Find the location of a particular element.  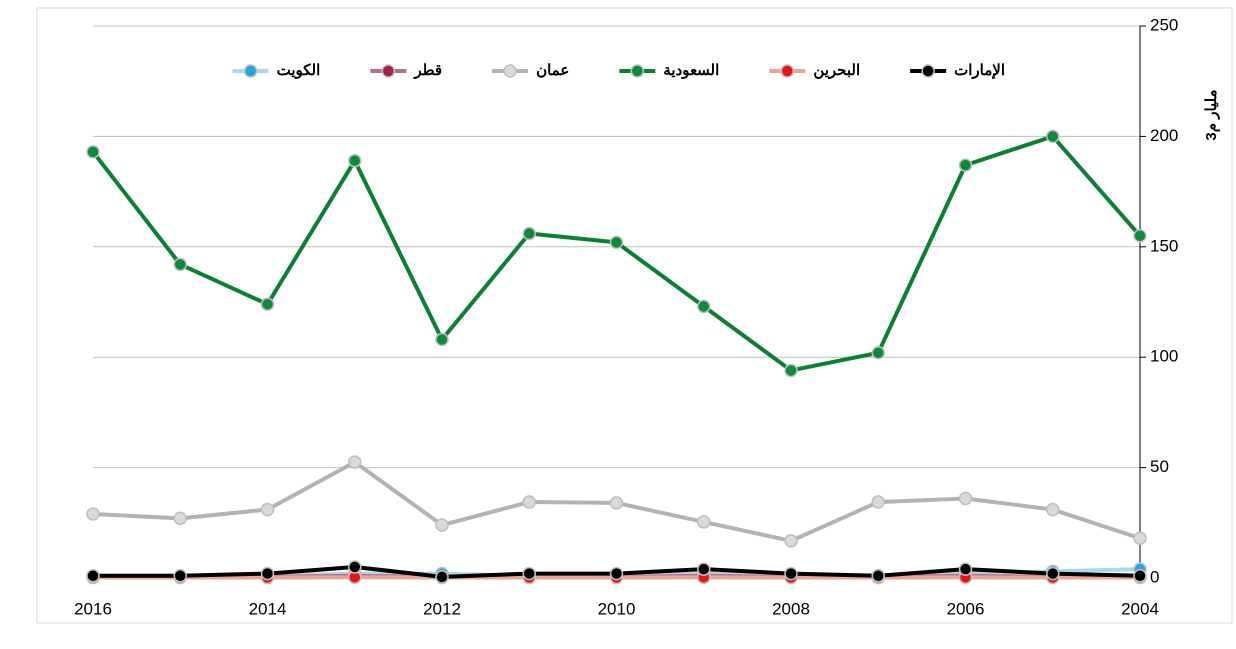

y-tick-label: 150 is located at coordinates (1164, 245).